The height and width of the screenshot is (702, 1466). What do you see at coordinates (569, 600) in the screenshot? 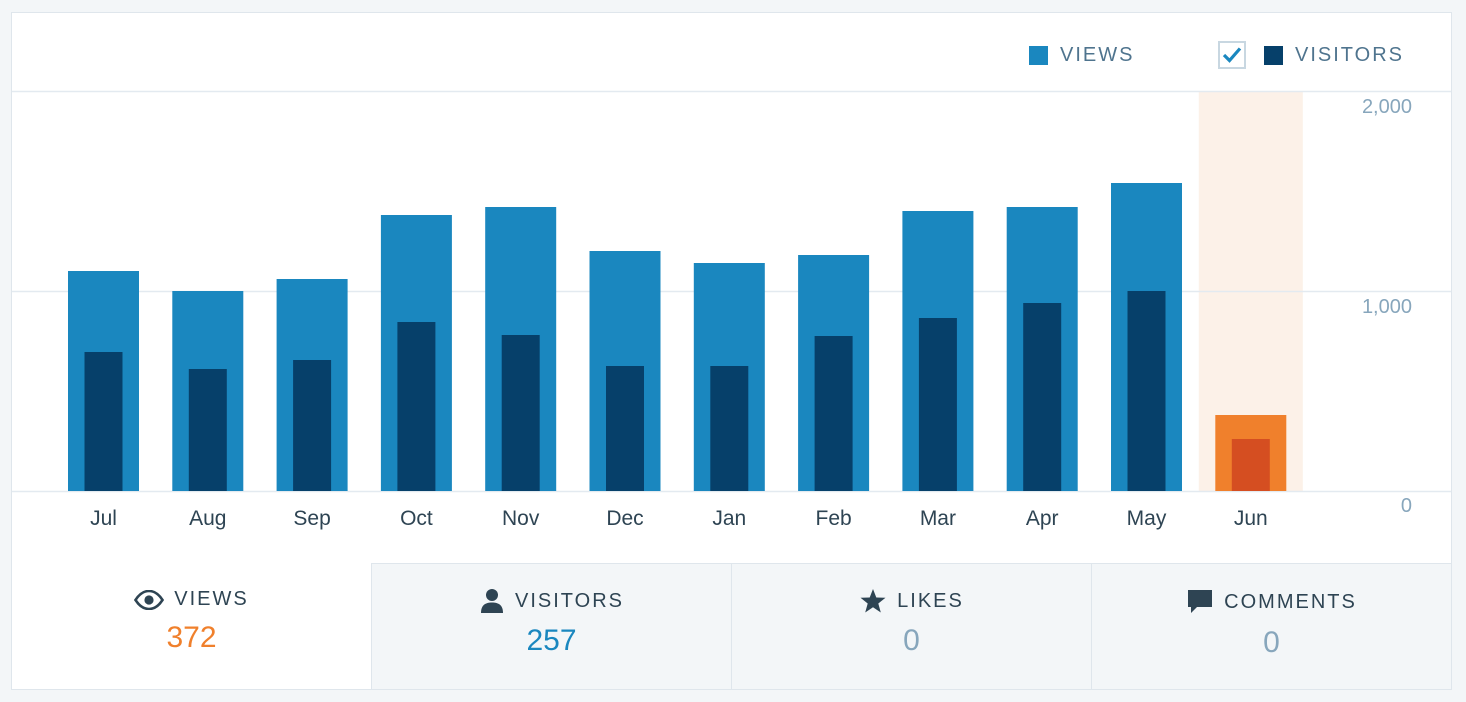
I see `tab-visitors-label: VISITORS` at bounding box center [569, 600].